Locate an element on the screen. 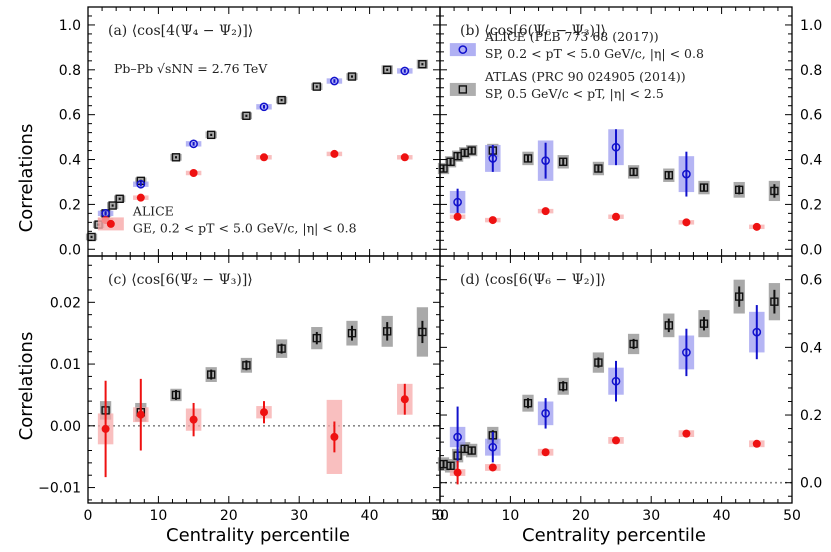 The width and height of the screenshot is (831, 552). legend-label-line1: ALICE (PLB 773 68 (2017)) is located at coordinates (571, 36).